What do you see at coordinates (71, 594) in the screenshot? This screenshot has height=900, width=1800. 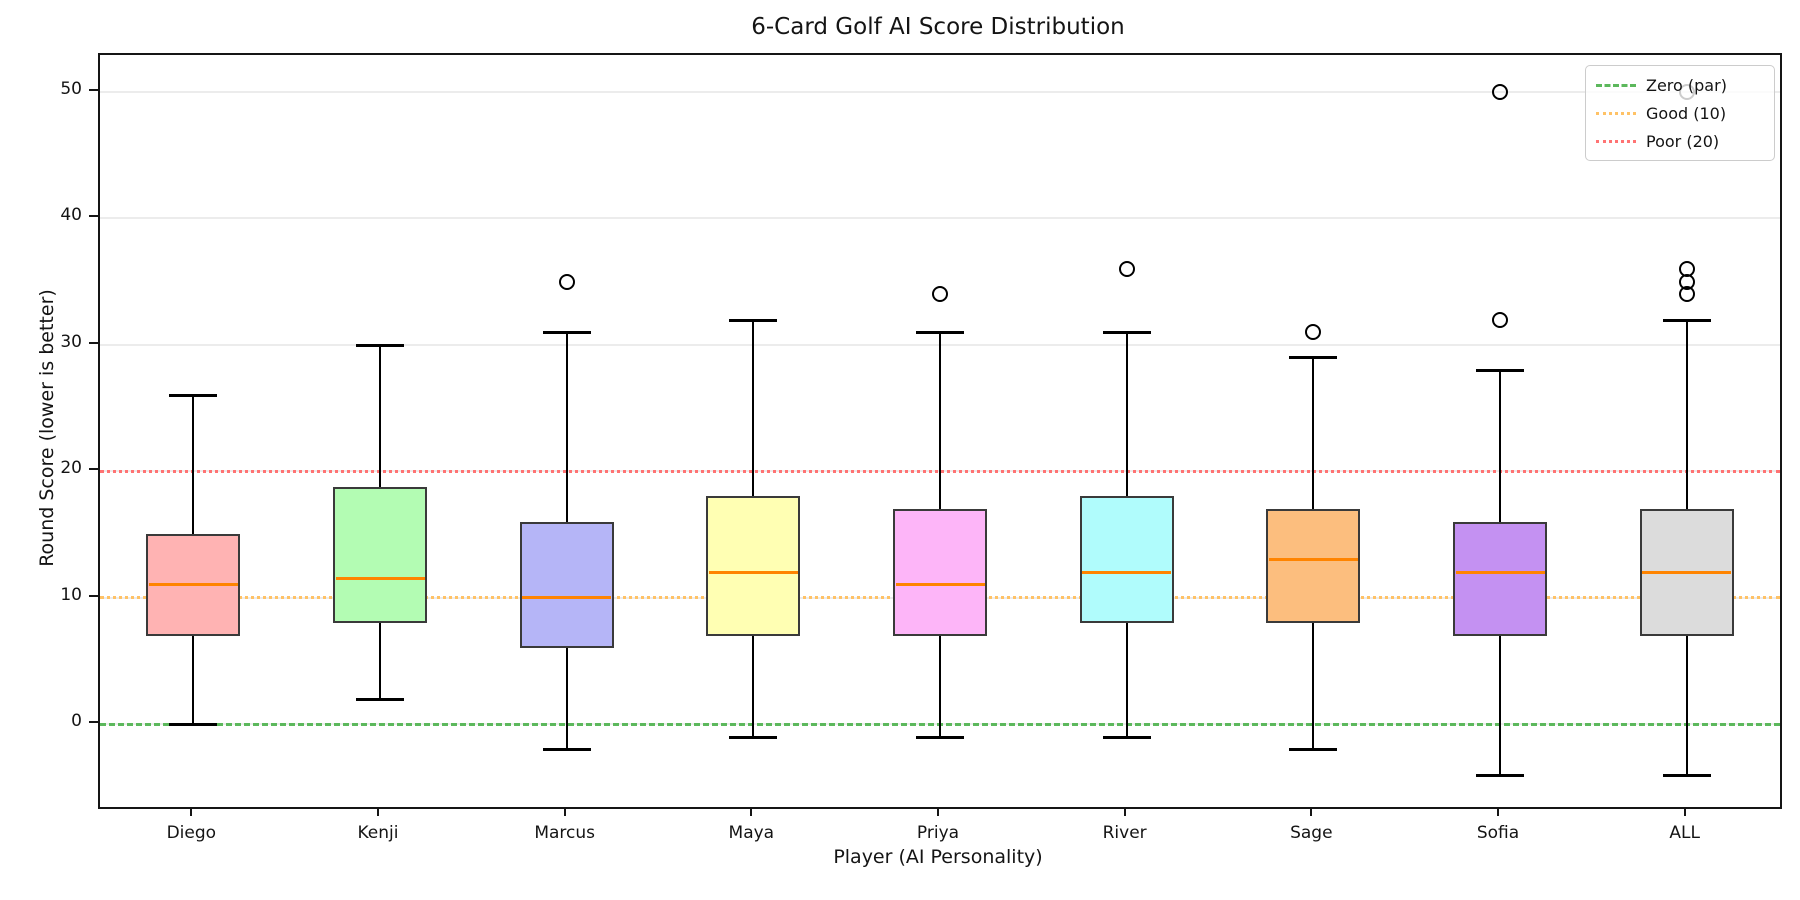 I see `y-tick-label-10: 10` at bounding box center [71, 594].